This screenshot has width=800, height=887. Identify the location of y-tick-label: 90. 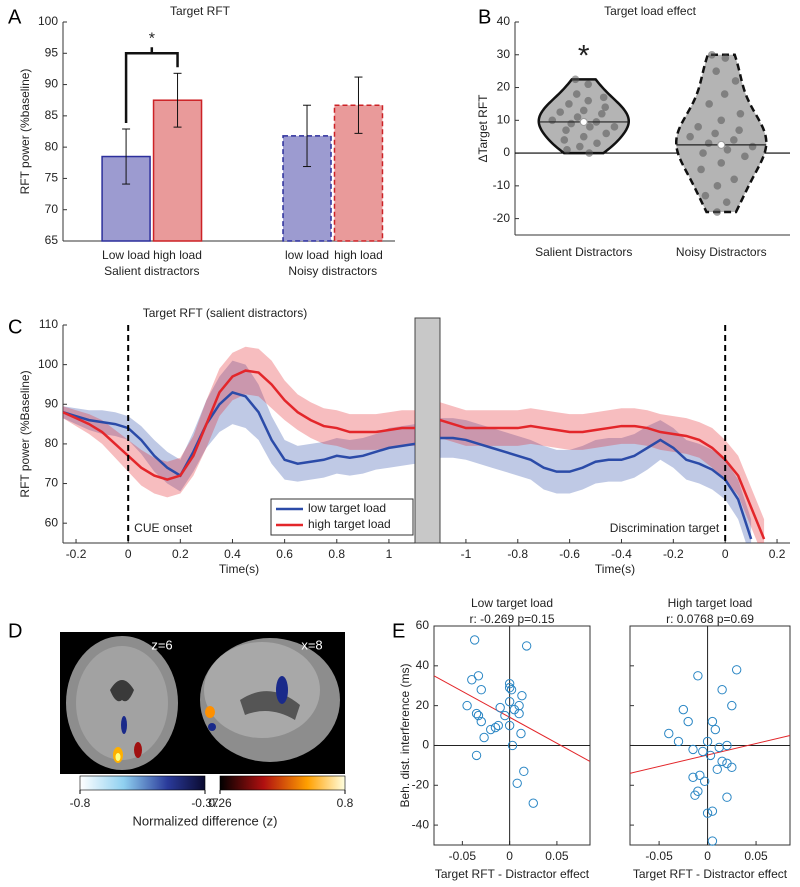
(52, 84).